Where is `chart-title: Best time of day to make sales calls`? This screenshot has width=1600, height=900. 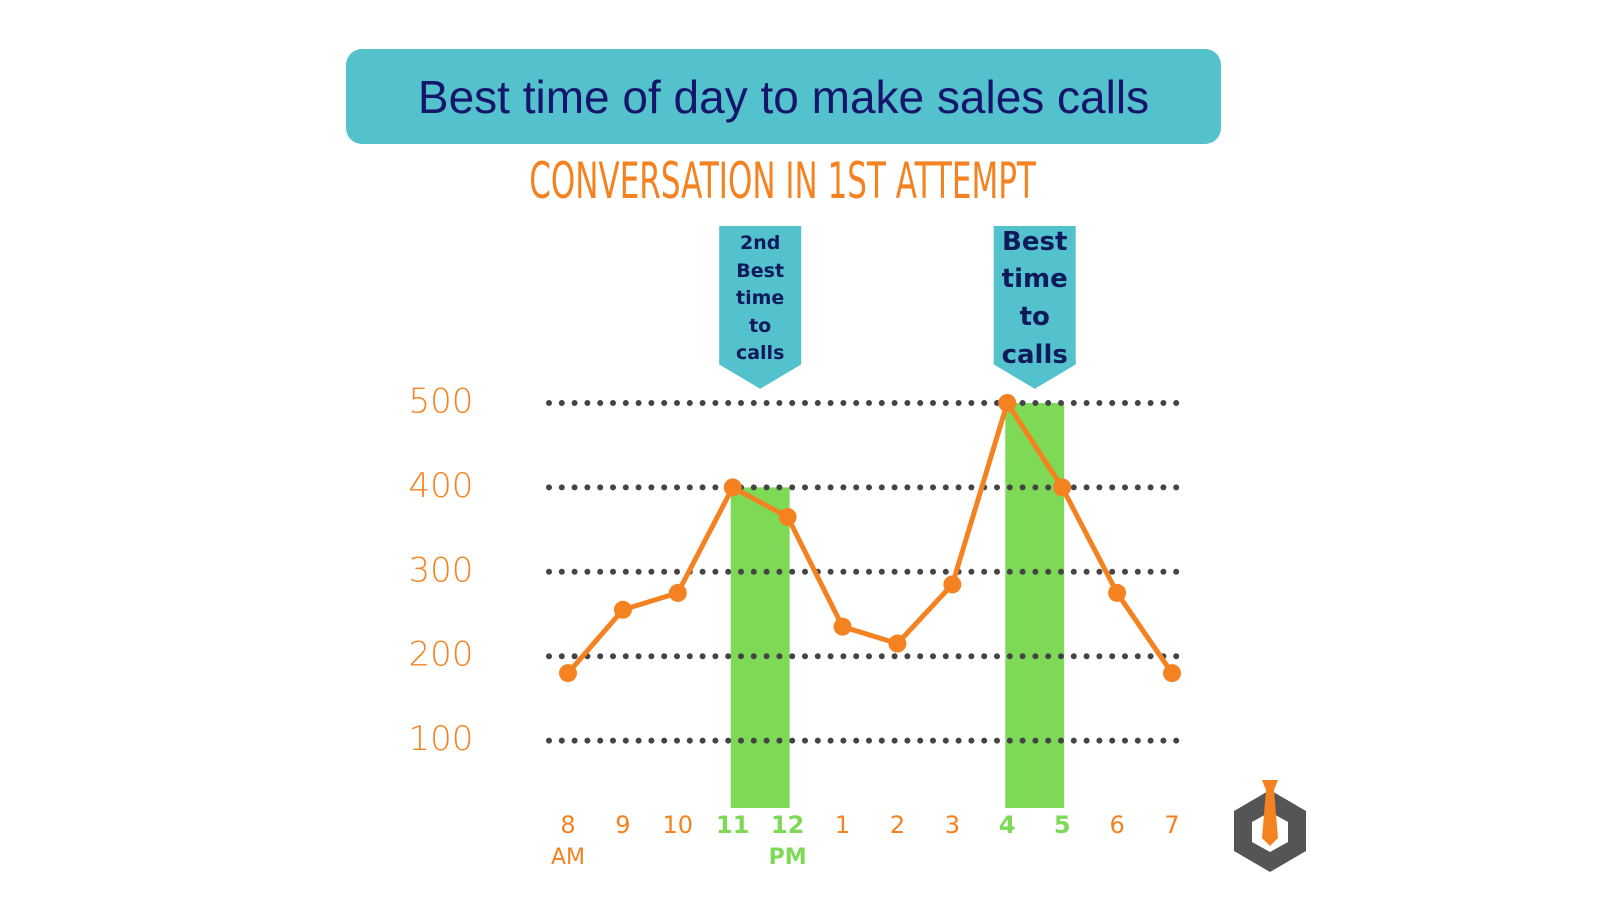 chart-title: Best time of day to make sales calls is located at coordinates (783, 96).